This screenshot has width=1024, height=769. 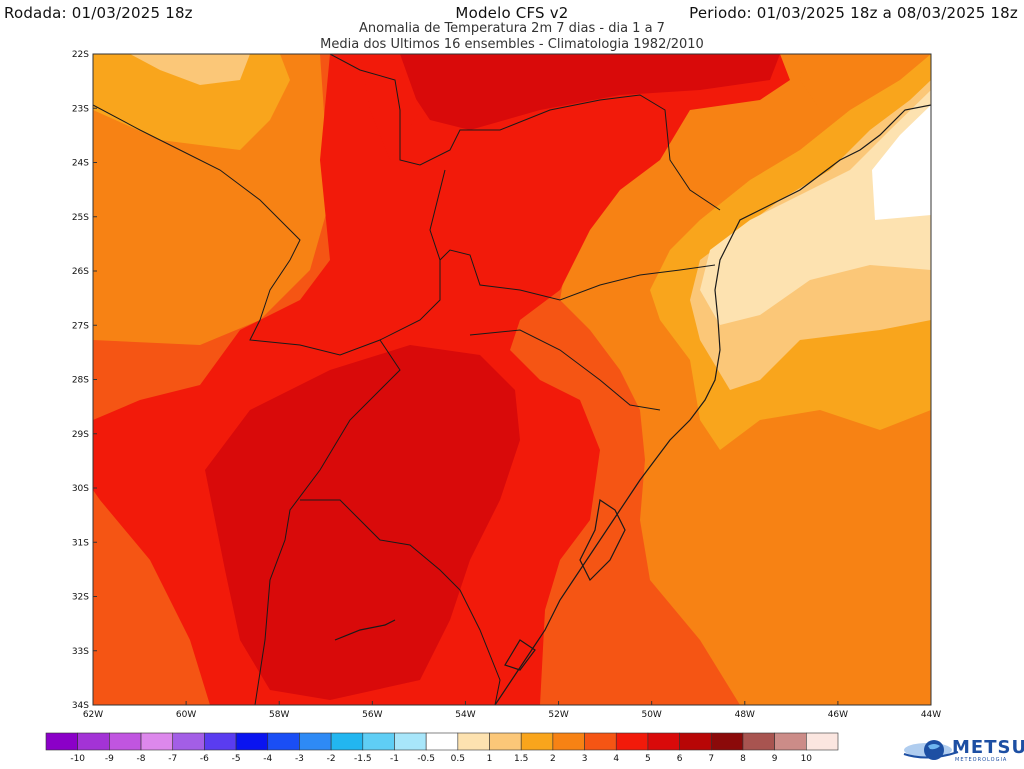 I want to click on lat-tick-label: 26S, so click(x=80, y=272).